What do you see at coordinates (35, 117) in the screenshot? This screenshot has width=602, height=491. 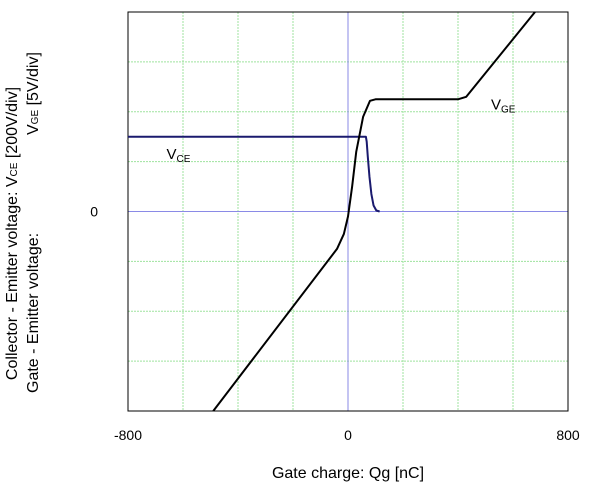 I see `y-axis-label-3-sub: GE` at bounding box center [35, 117].